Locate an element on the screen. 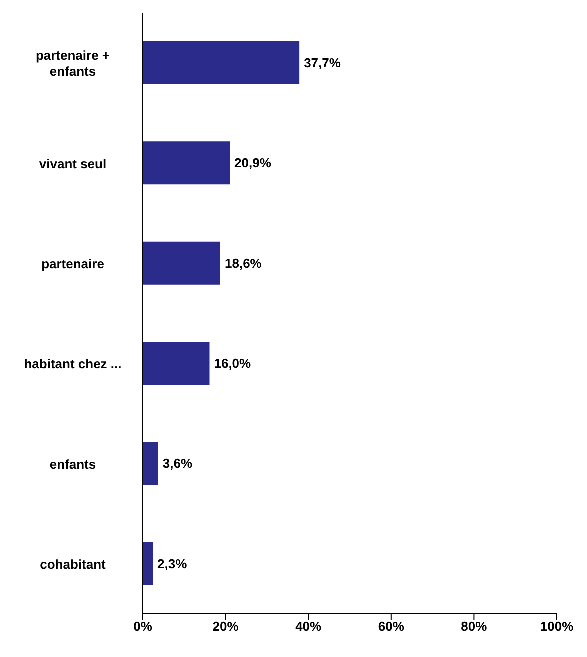 The height and width of the screenshot is (657, 587). x-tick-label: 20% is located at coordinates (226, 626).